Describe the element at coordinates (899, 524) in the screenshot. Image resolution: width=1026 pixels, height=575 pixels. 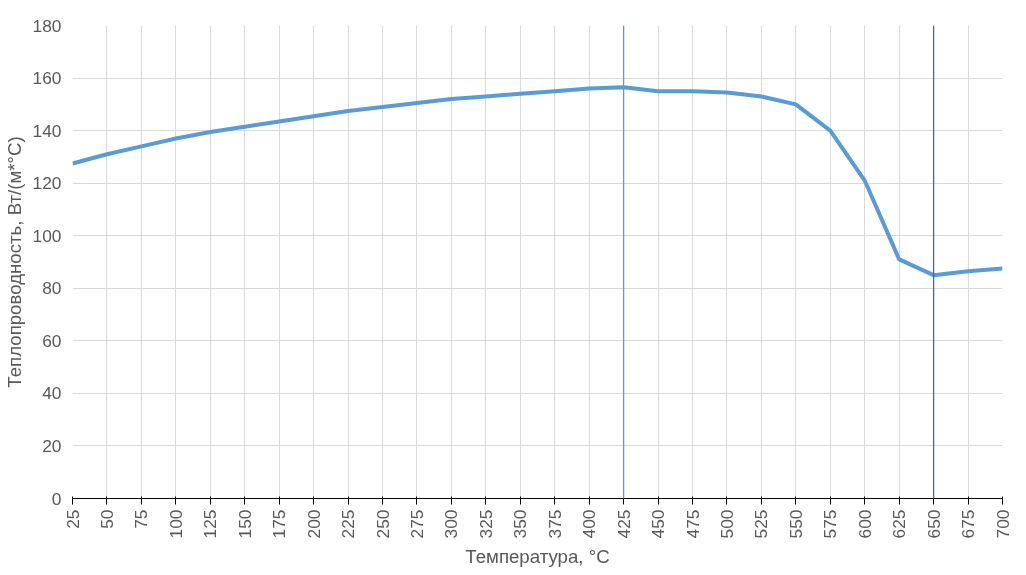
I see `x-tick-label: 625` at that location.